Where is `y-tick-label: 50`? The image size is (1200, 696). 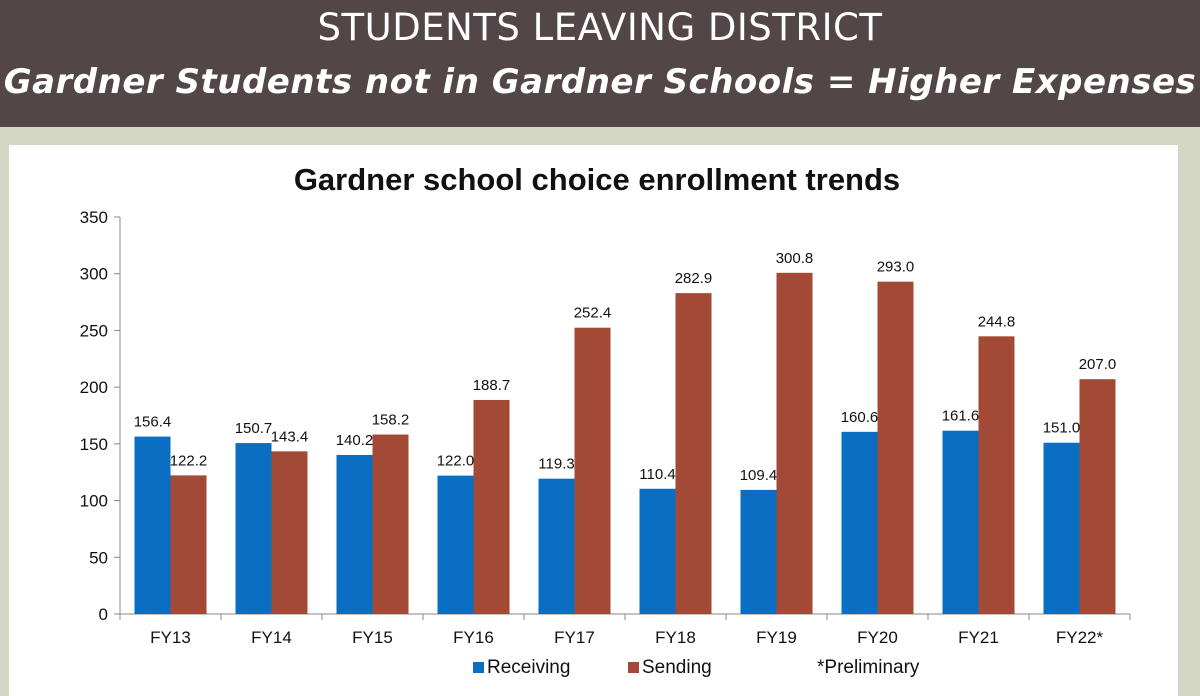
y-tick-label: 50 is located at coordinates (98, 557).